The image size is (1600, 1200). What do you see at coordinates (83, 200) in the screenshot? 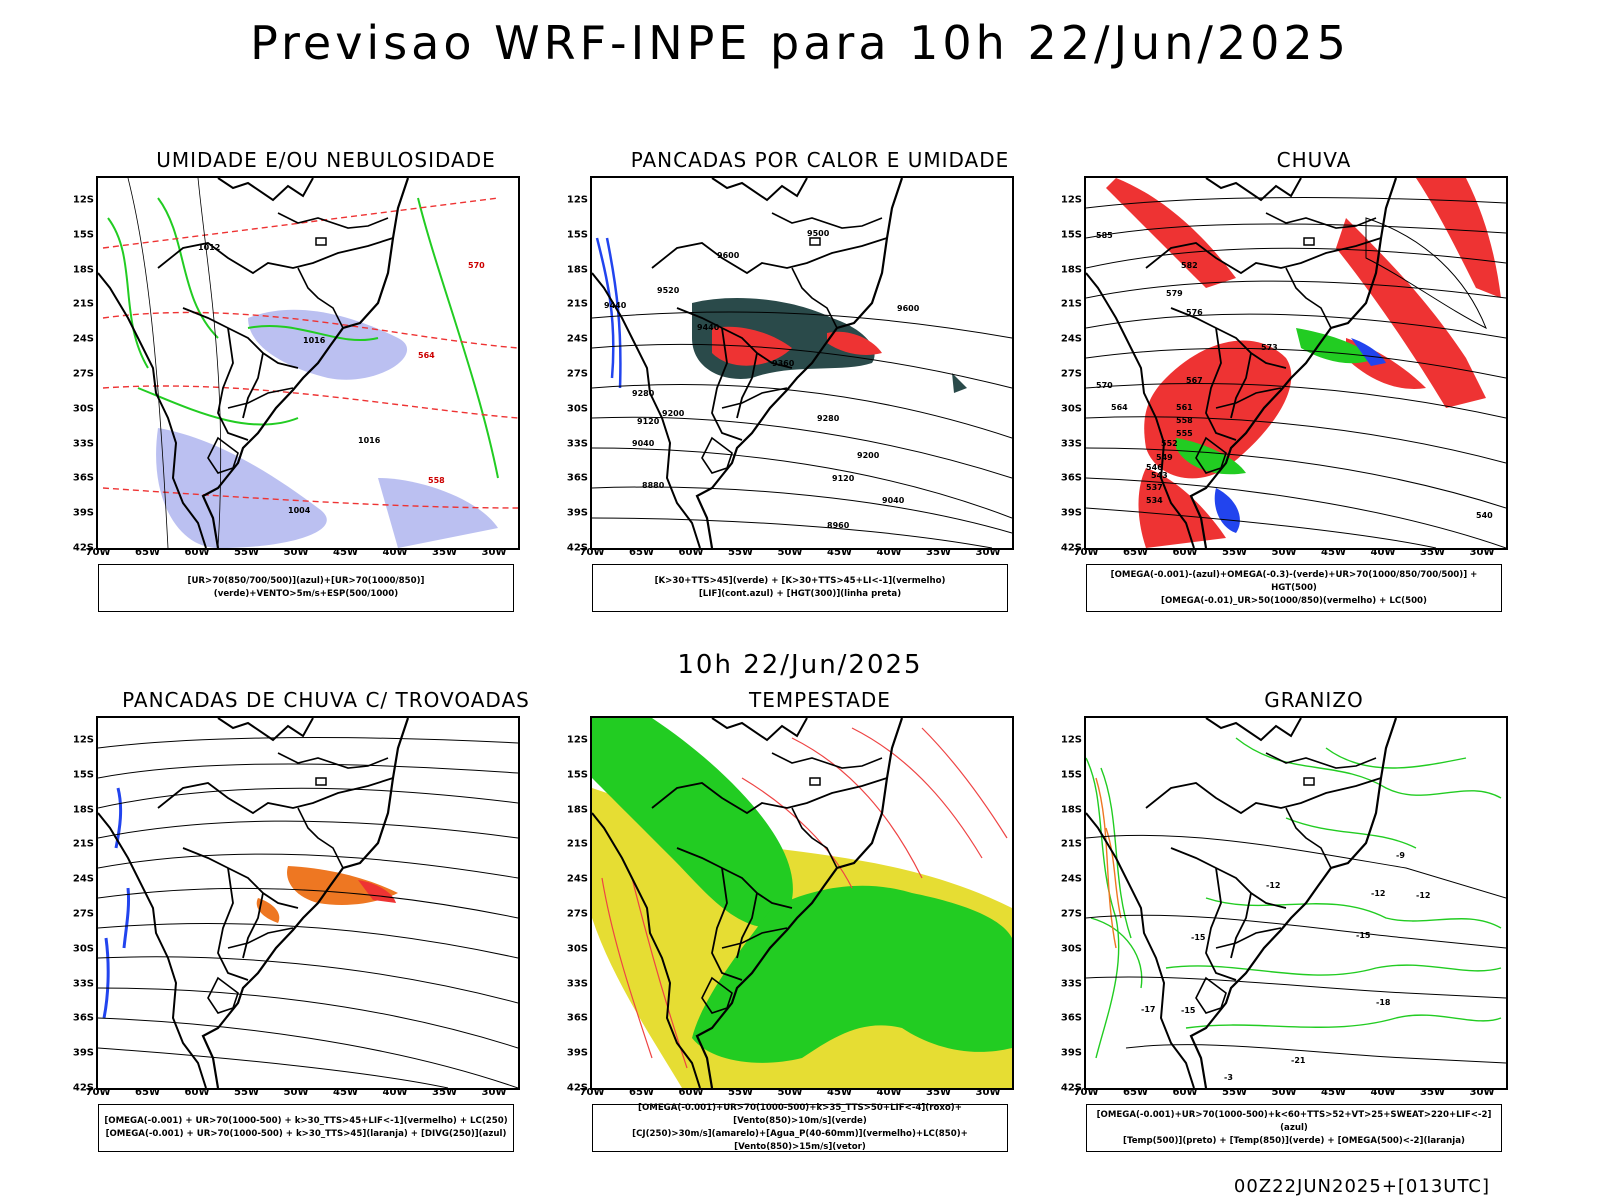
I see `lat-tick-label: 12S` at bounding box center [83, 200].